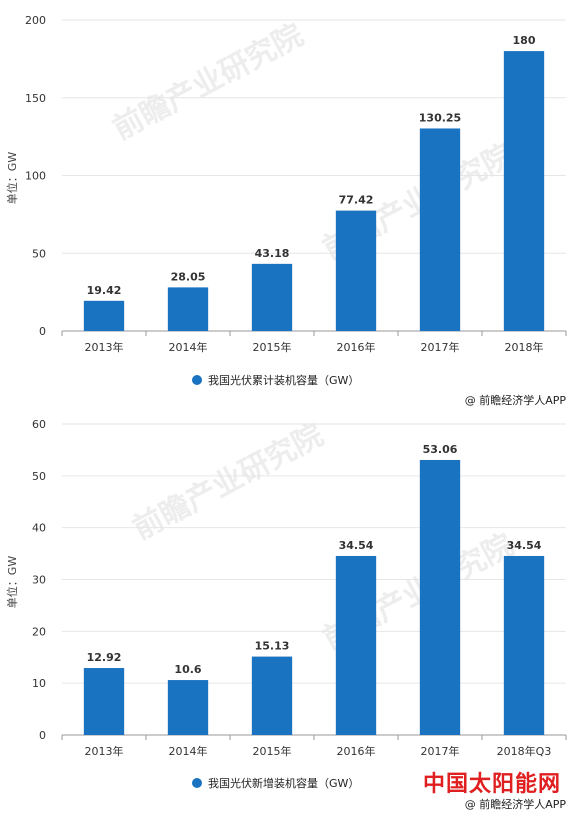  Describe the element at coordinates (187, 669) in the screenshot. I see `data-label: 10.6` at that location.